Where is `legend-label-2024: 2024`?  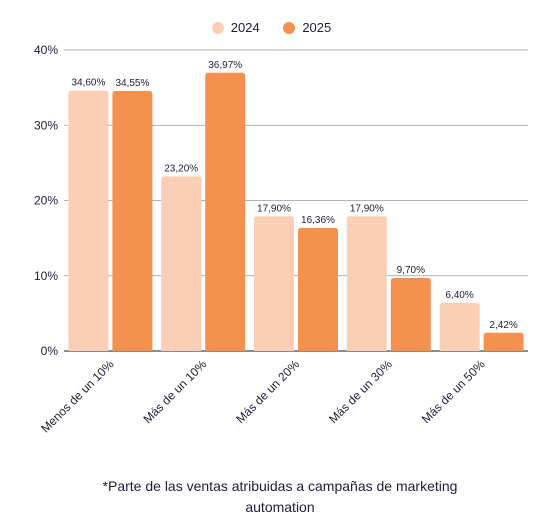 legend-label-2024: 2024 is located at coordinates (245, 27).